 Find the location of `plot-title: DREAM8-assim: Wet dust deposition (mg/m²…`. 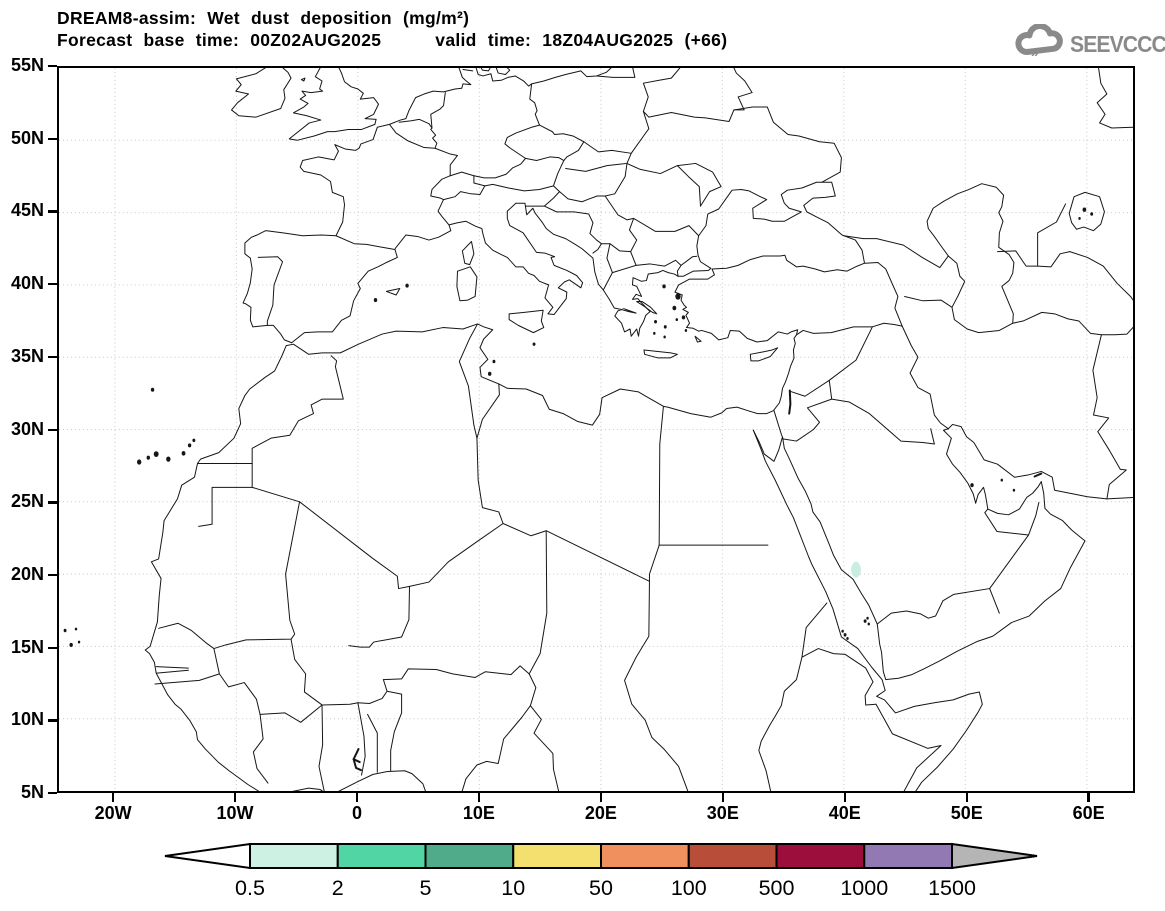

plot-title: DREAM8-assim: Wet dust deposition (mg/m²… is located at coordinates (263, 18).